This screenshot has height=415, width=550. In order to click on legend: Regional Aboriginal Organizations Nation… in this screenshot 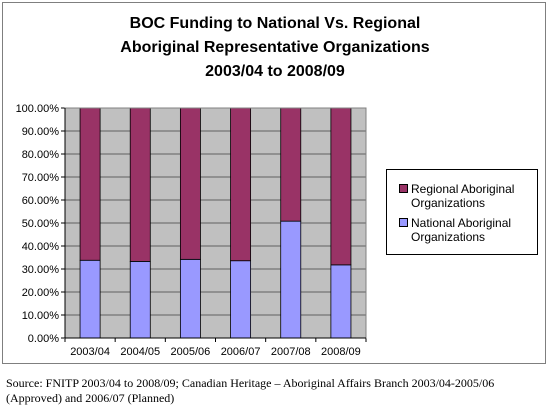, I will do `click(462, 212)`.